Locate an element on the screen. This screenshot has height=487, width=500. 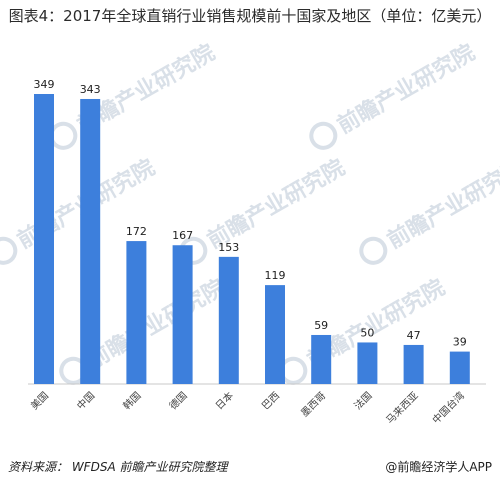
category-label-9: 马来西亚 is located at coordinates (402, 408).